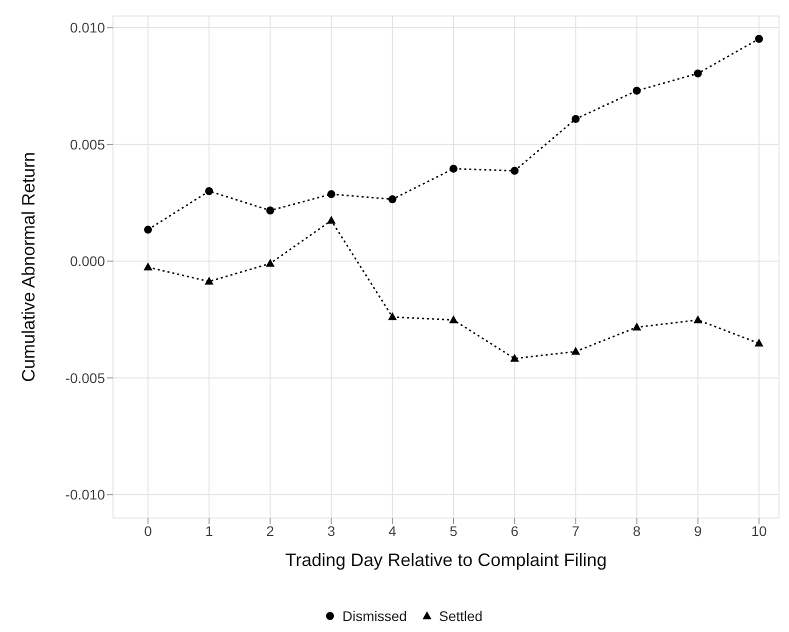 The image size is (789, 632). What do you see at coordinates (392, 530) in the screenshot?
I see `x-tick-label: 4` at bounding box center [392, 530].